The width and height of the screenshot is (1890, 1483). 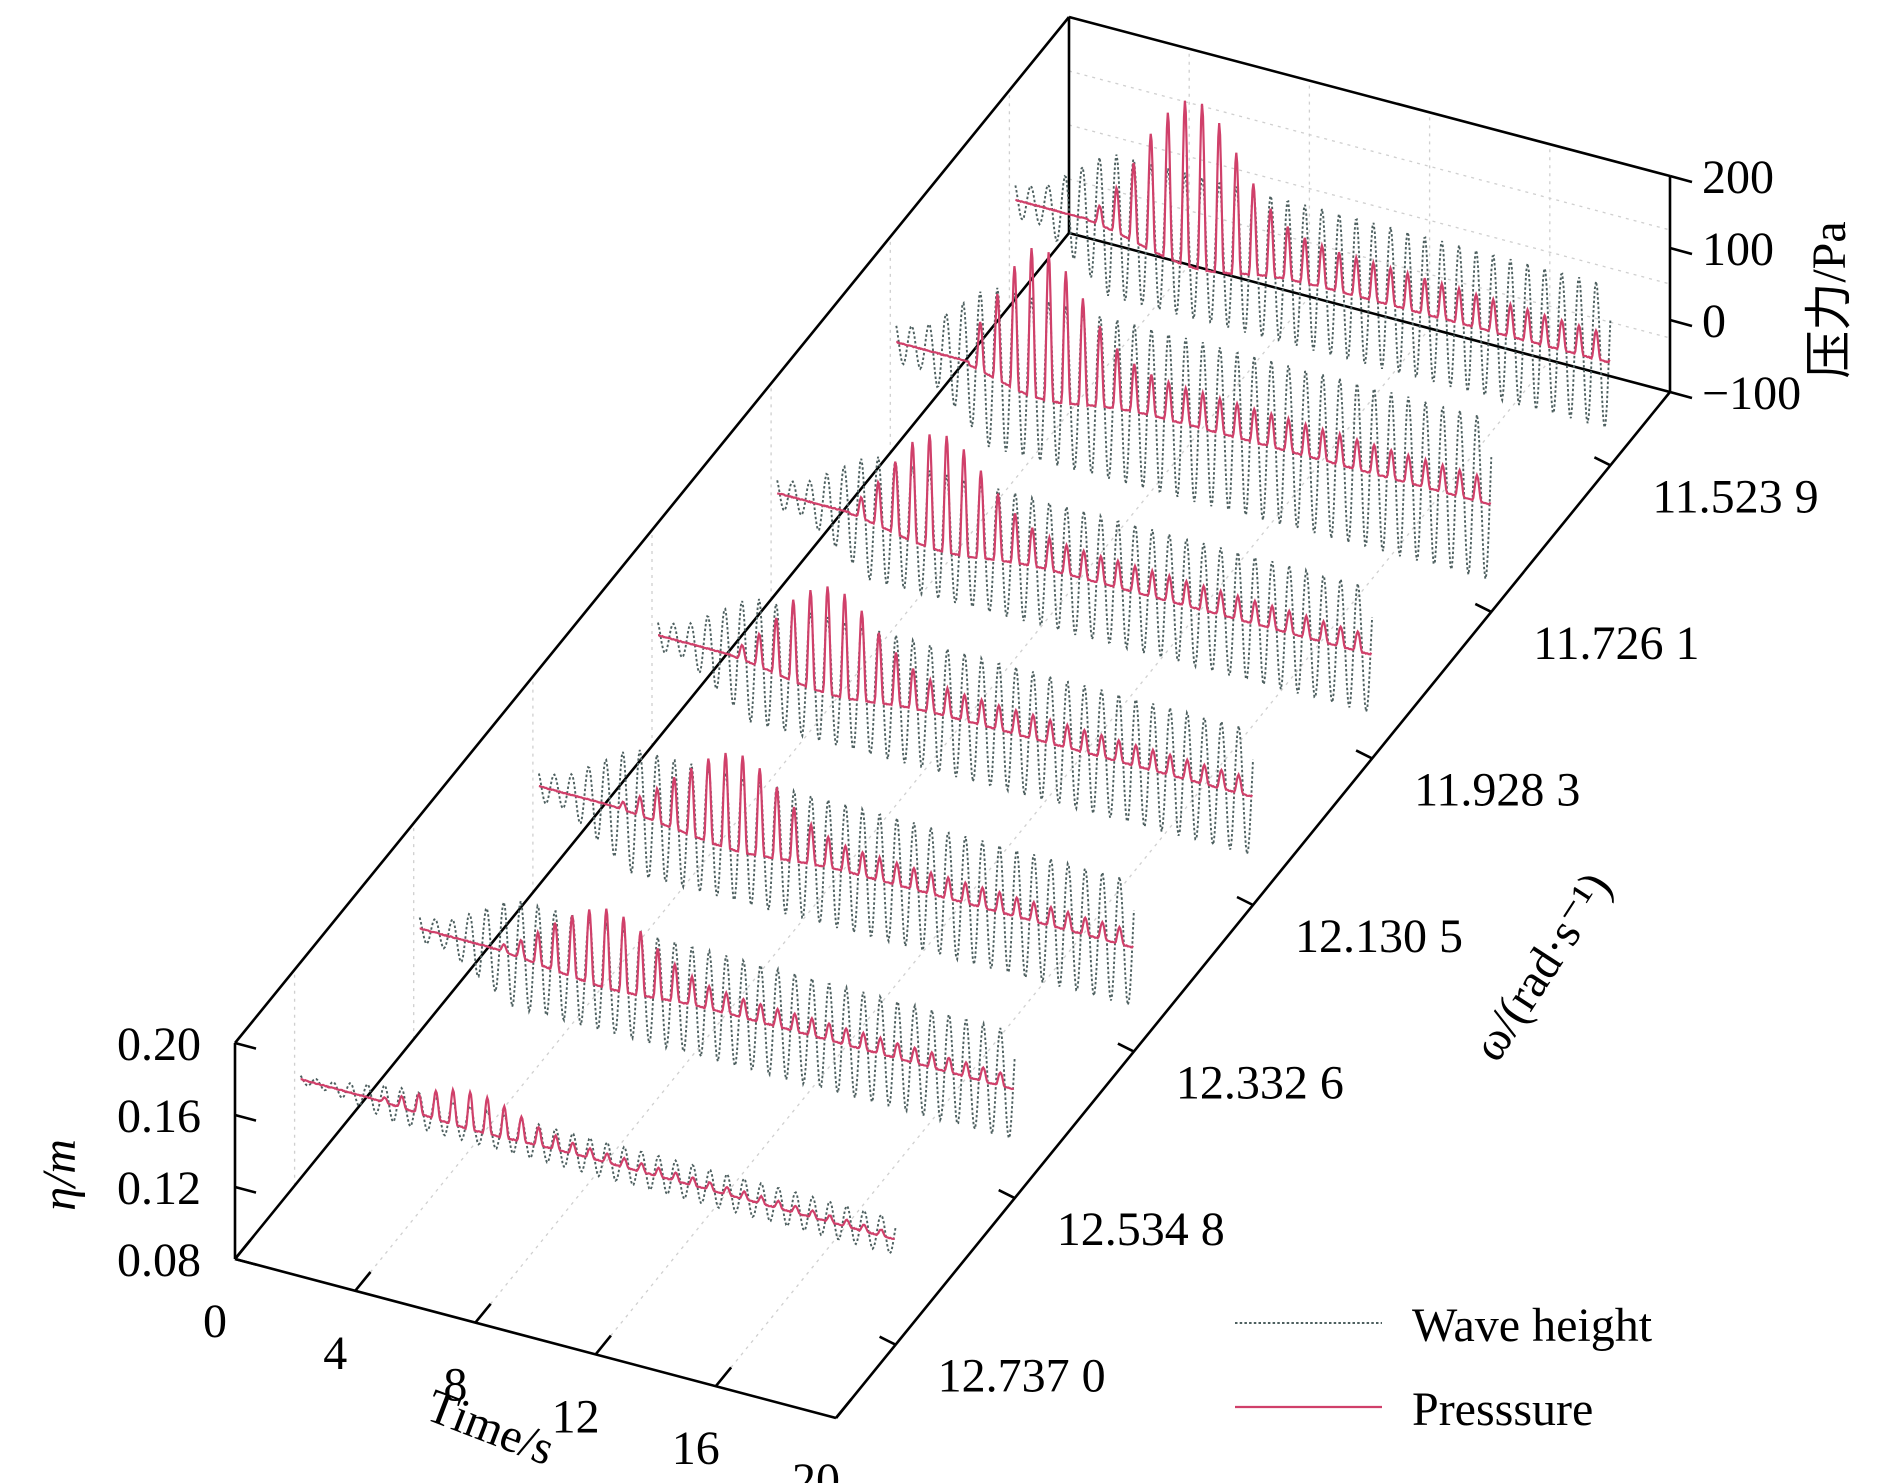 What do you see at coordinates (1735, 496) in the screenshot?
I see `omega-tick-label: 11.523 9` at bounding box center [1735, 496].